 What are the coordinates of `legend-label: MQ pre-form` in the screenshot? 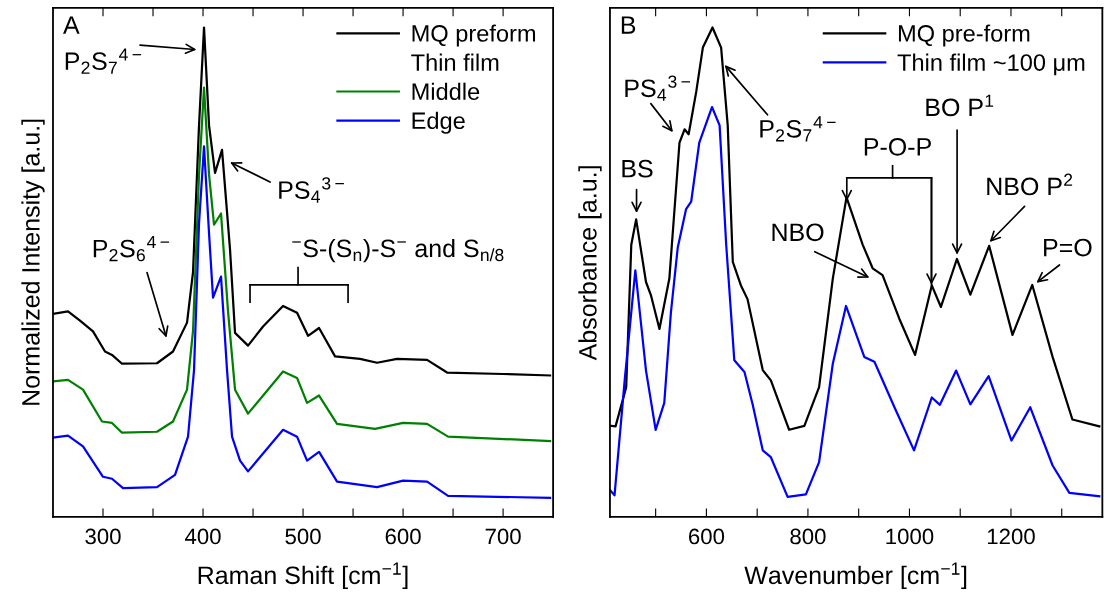 It's located at (964, 35).